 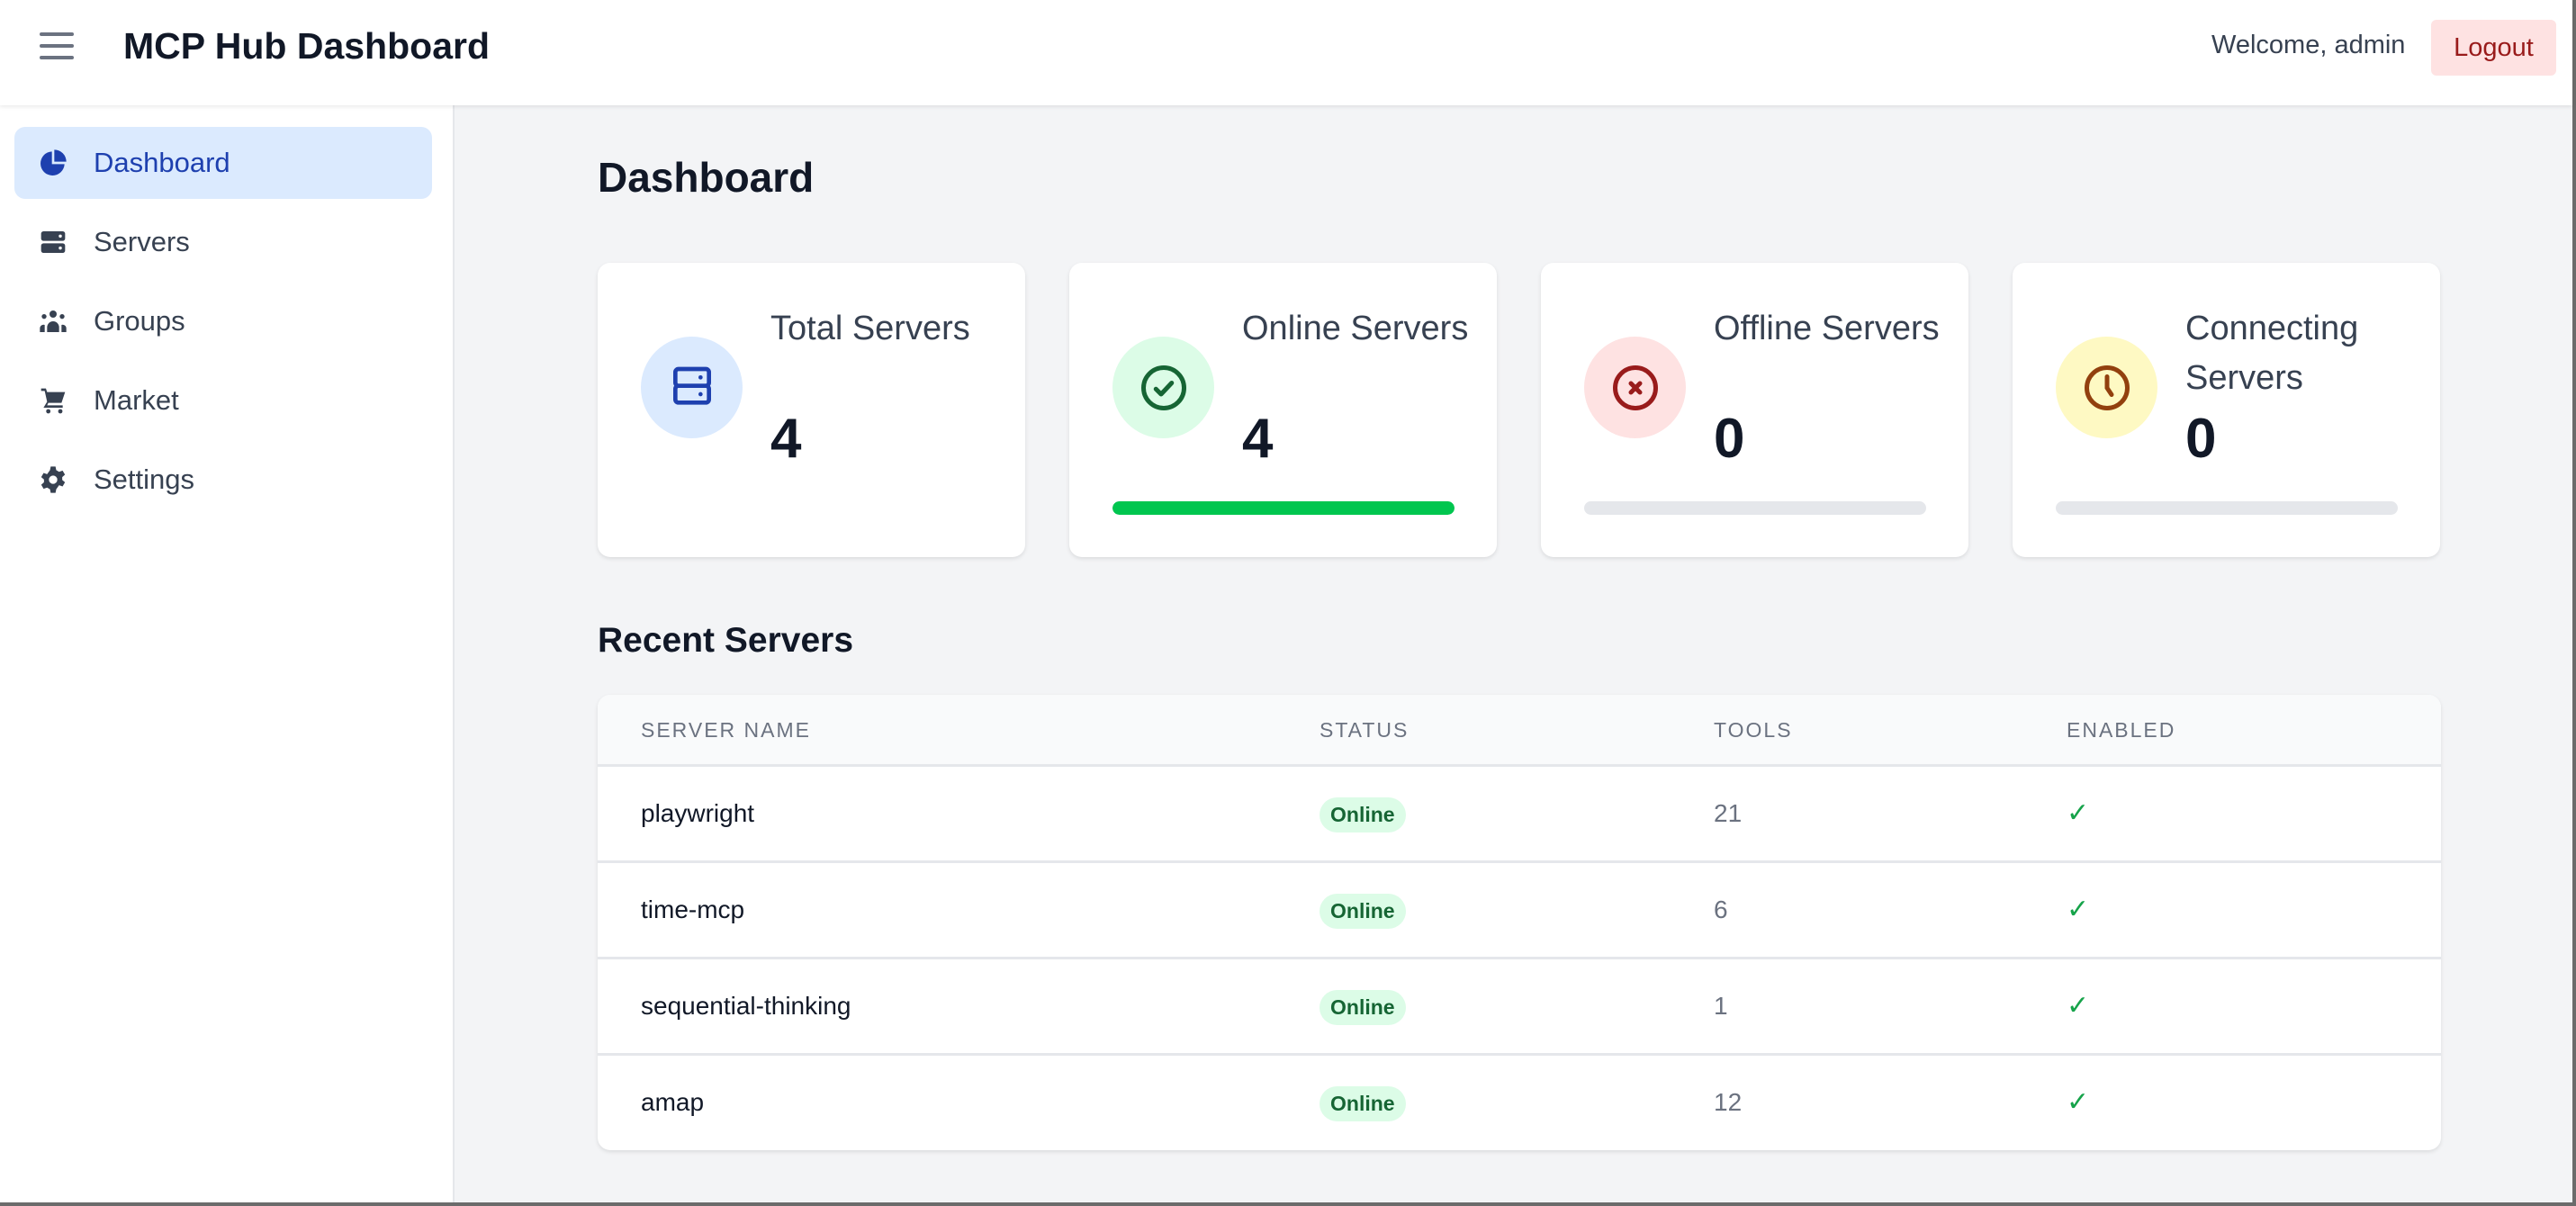 I want to click on sidebar-item-label: Settings, so click(x=144, y=480).